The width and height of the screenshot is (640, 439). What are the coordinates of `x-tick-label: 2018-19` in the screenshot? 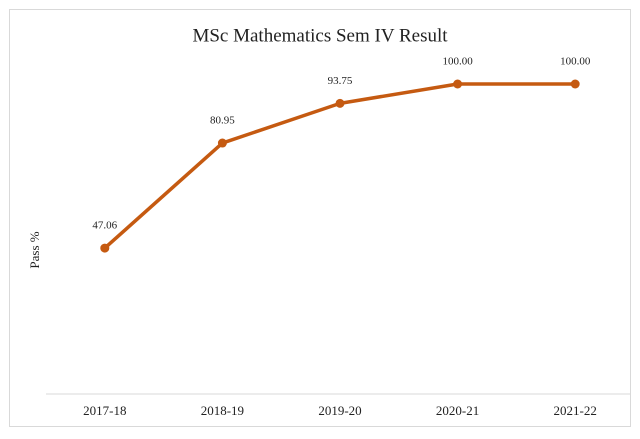 It's located at (222, 410).